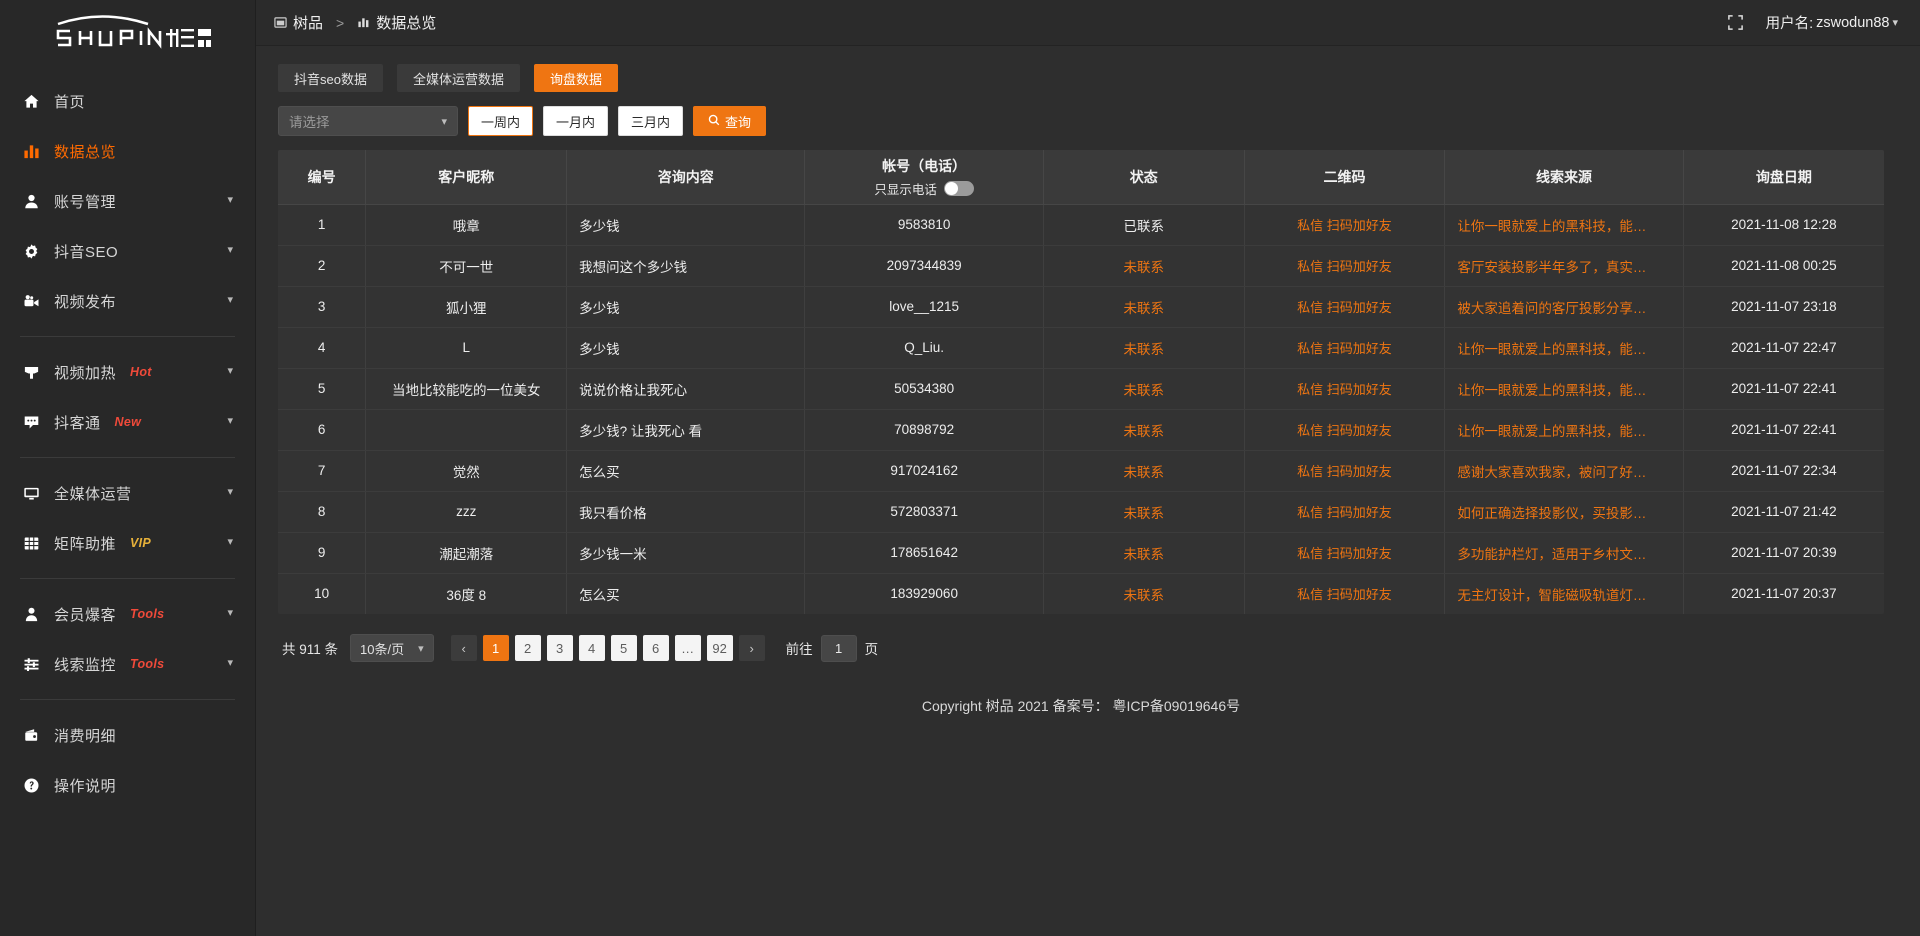  What do you see at coordinates (905, 189) in the screenshot?
I see `phone-only-label: 只显示电话` at bounding box center [905, 189].